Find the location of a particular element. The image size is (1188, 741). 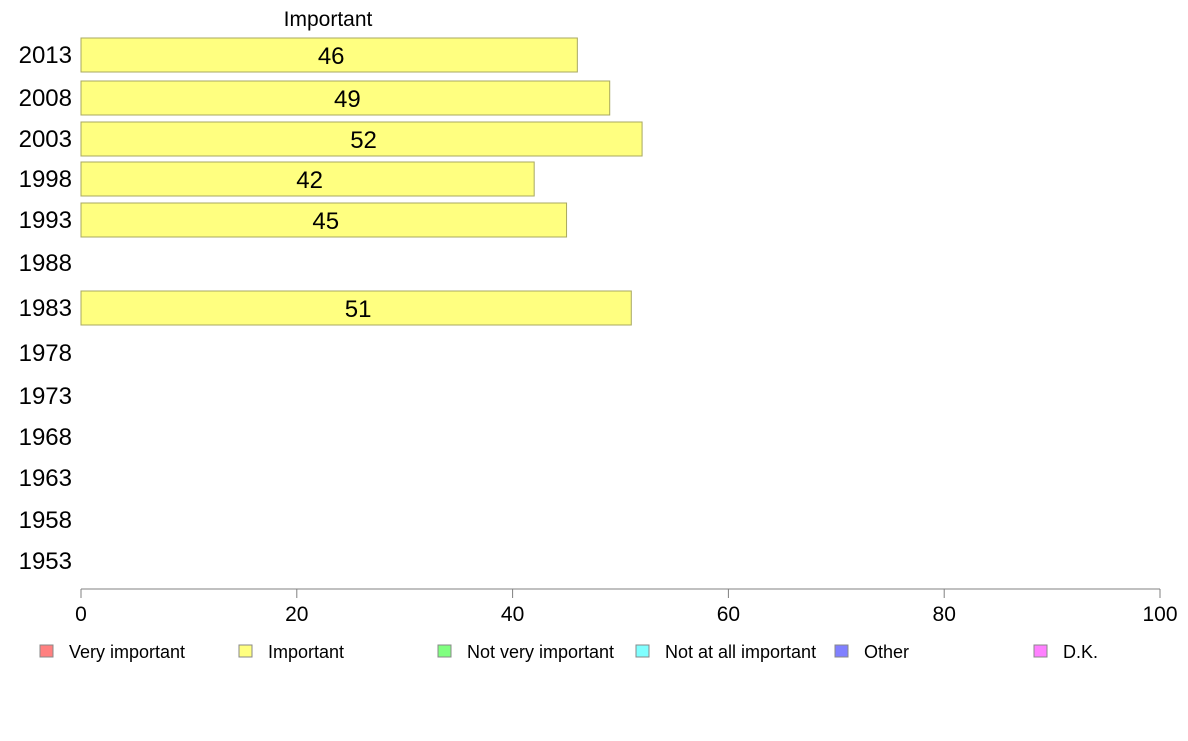

y-tick-label: 1993 is located at coordinates (45, 220).